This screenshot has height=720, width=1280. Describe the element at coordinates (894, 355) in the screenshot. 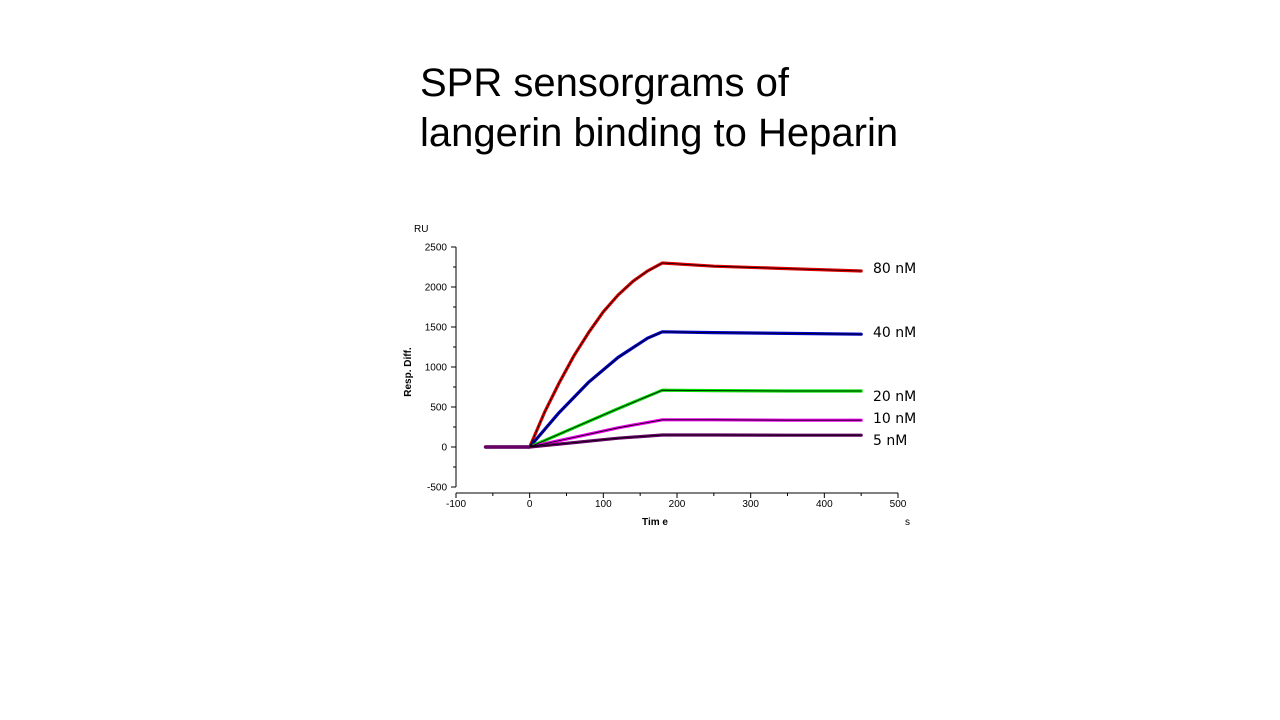

I see `chart-series-labels: 80 nM 40 nM 20 nM 10 nM 5 nM` at that location.